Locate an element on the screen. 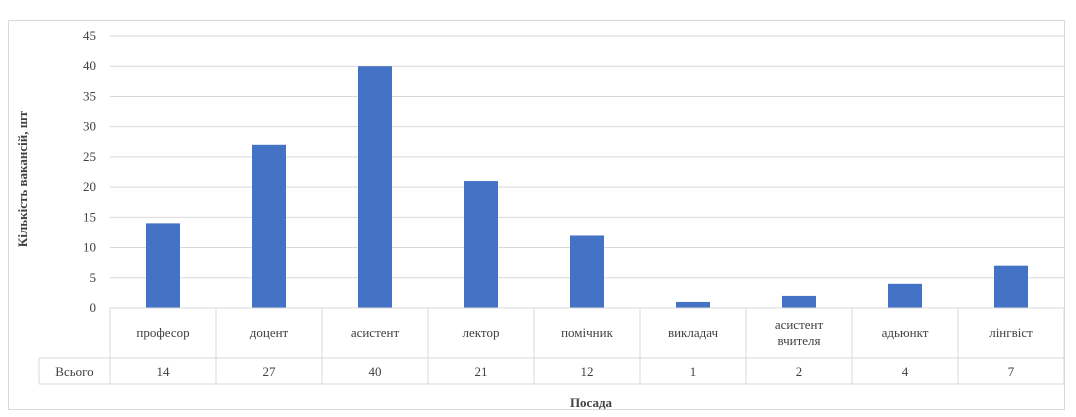 Image resolution: width=1076 pixels, height=417 pixels. category-label: викладач is located at coordinates (693, 332).